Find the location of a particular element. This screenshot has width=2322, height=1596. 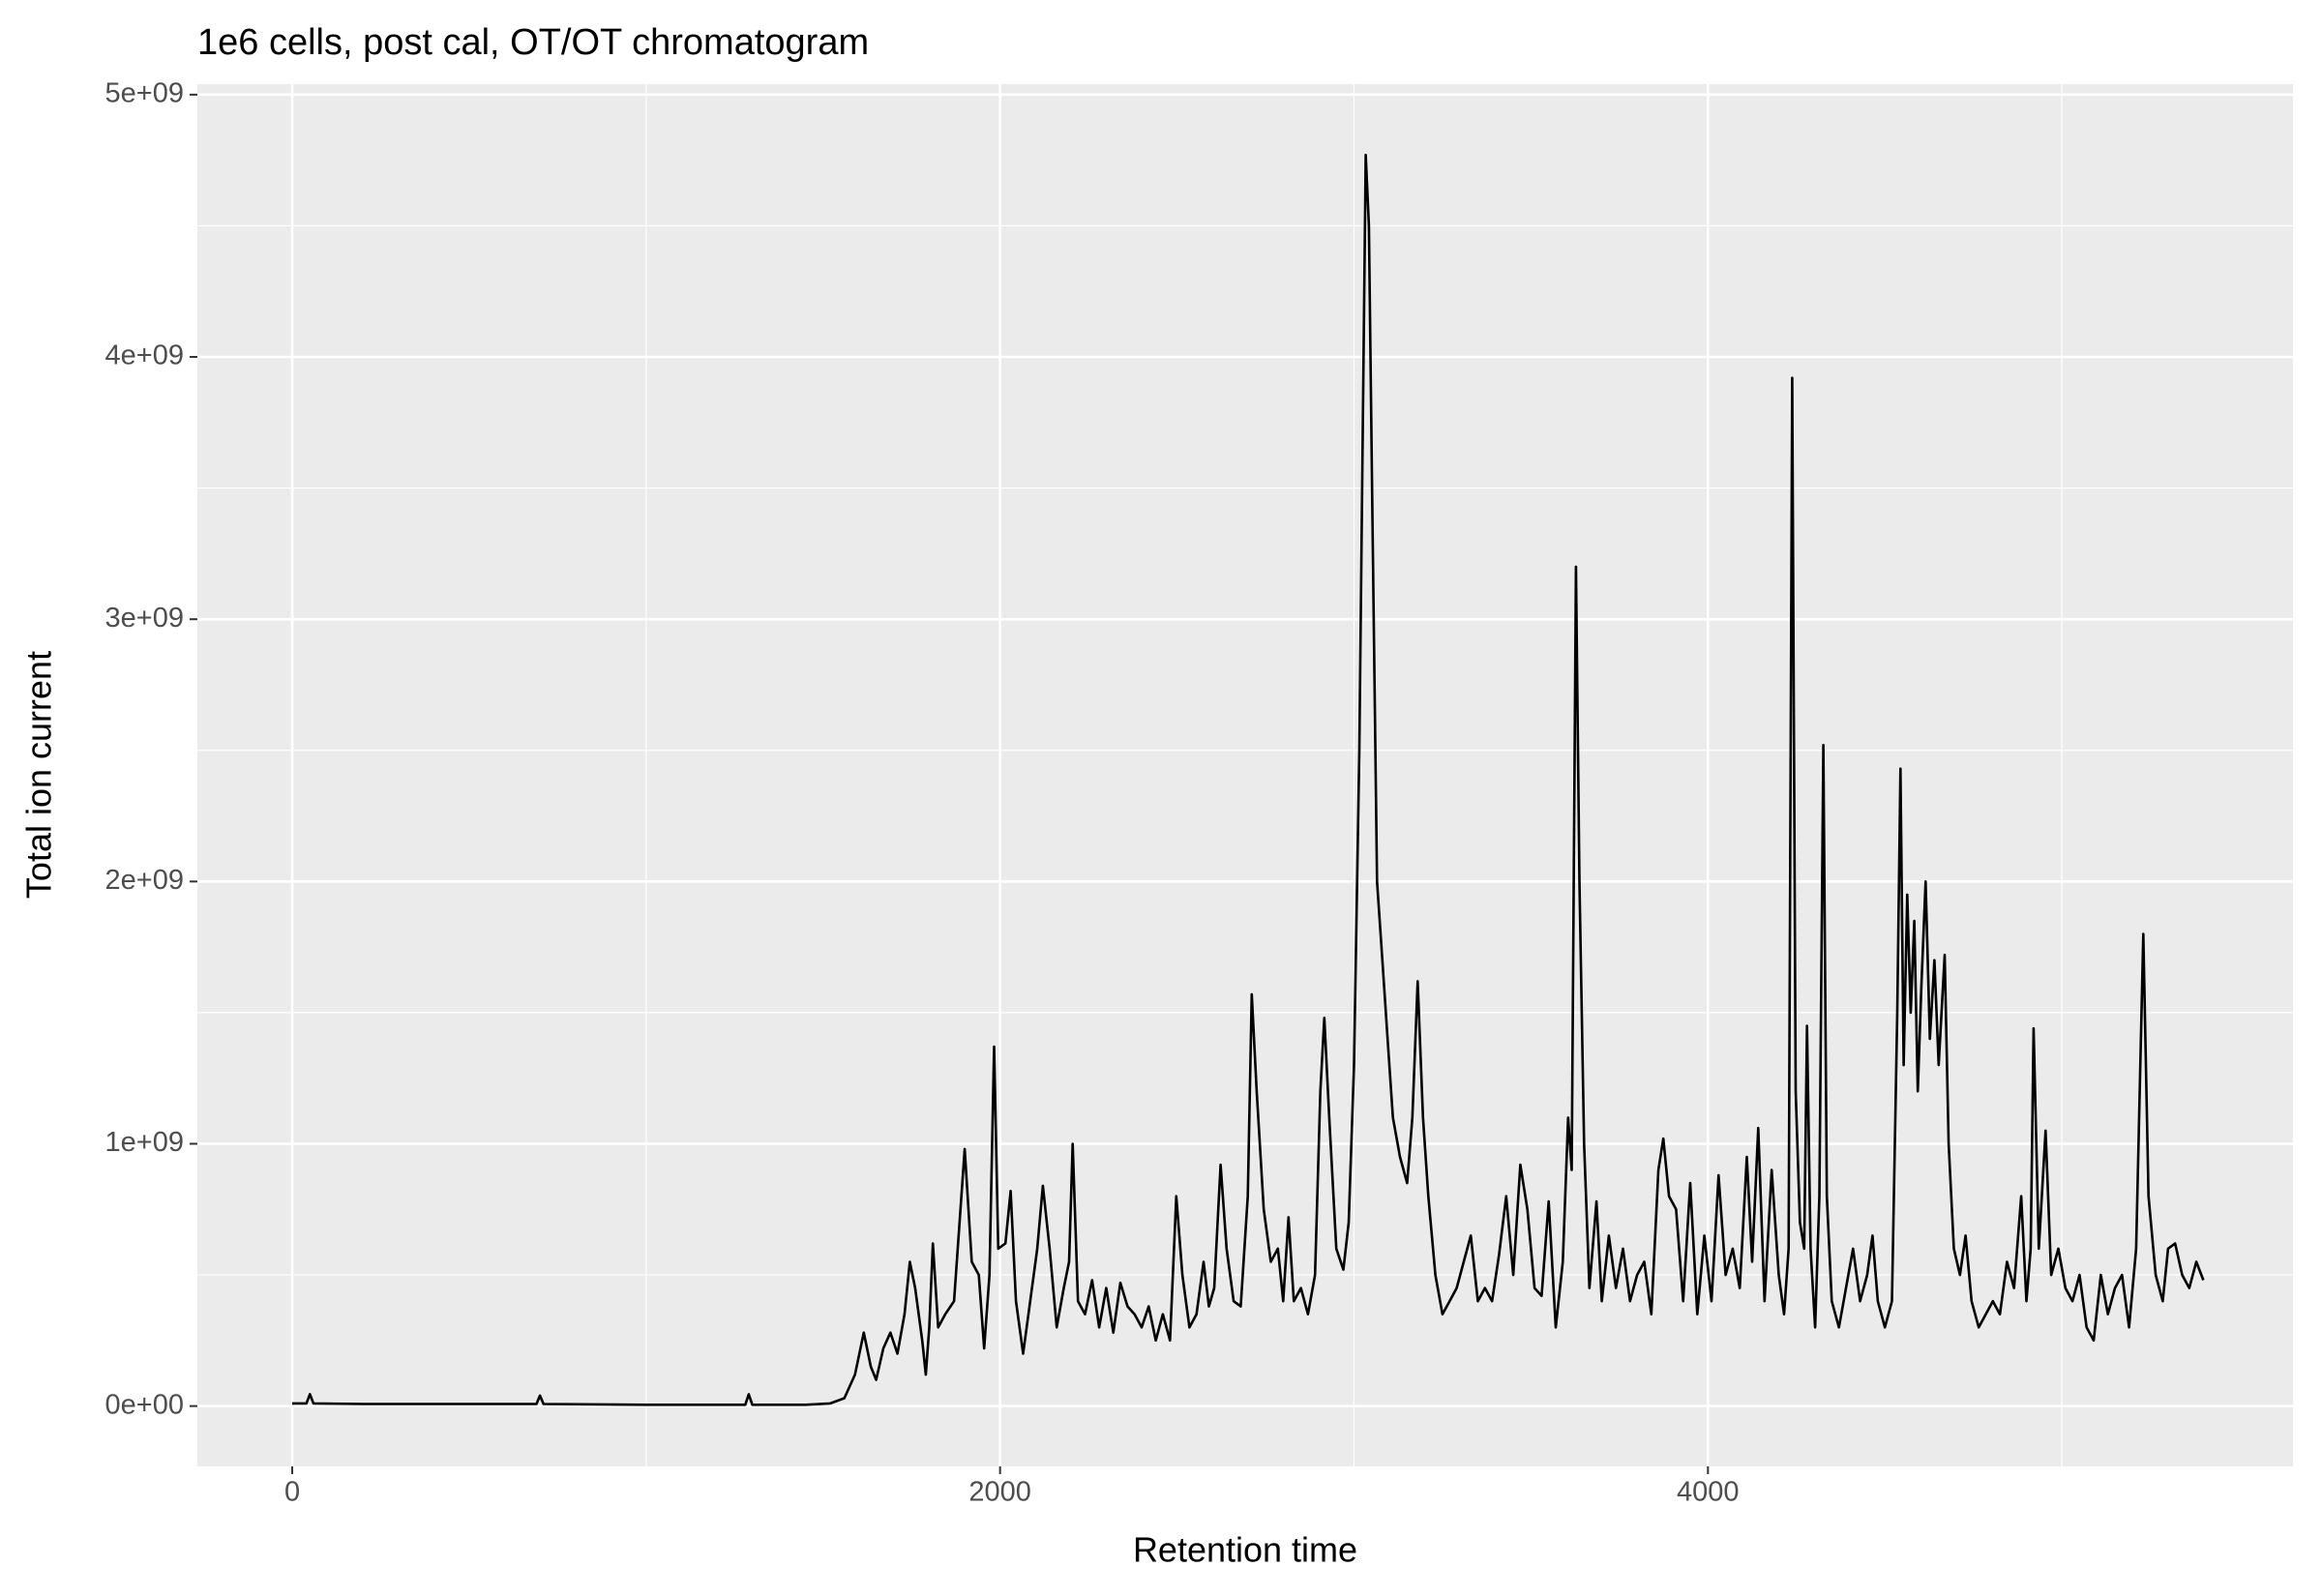

x-axis-label: Retention time is located at coordinates (1245, 1550).